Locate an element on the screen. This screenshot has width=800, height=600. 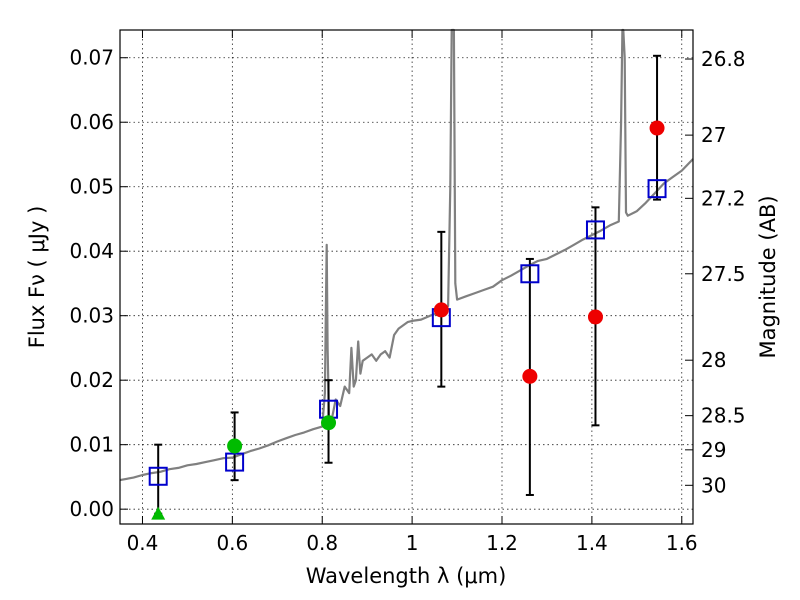
right-axis-label: Magnitude (AB) is located at coordinates (768, 276).